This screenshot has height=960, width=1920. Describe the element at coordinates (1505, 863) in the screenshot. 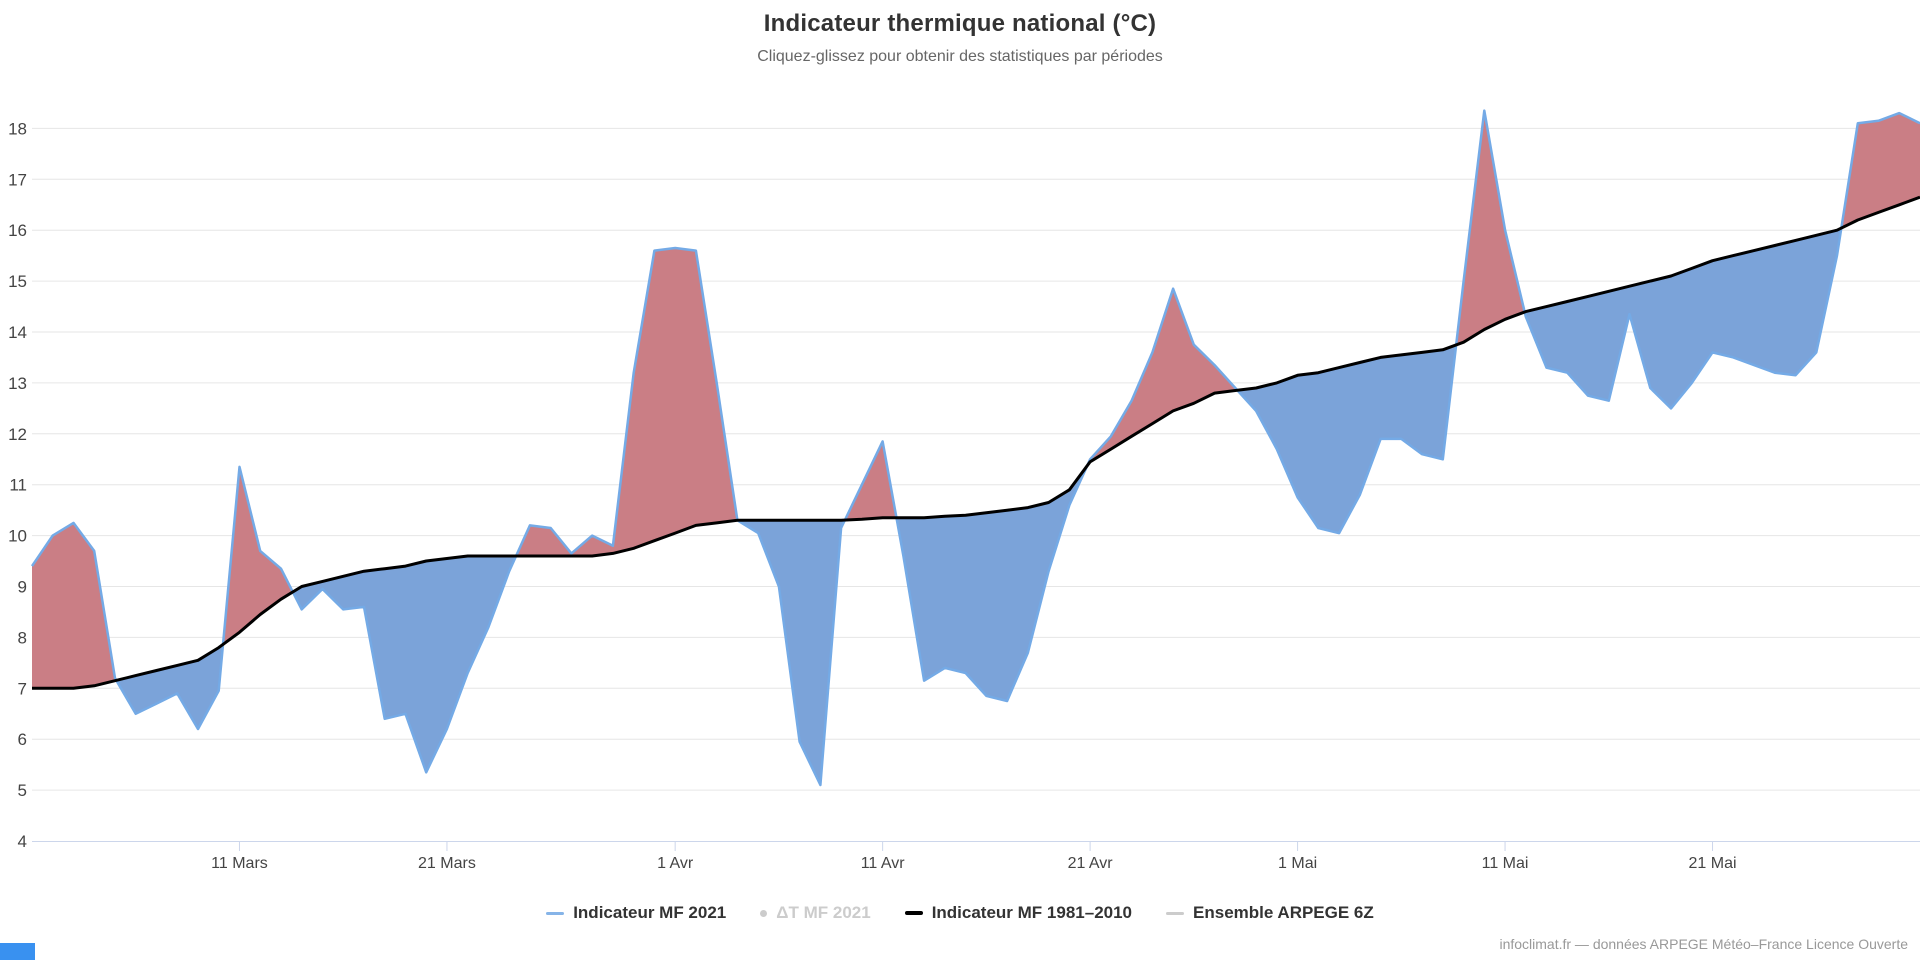

I see `svg-text: 11 Mai` at that location.